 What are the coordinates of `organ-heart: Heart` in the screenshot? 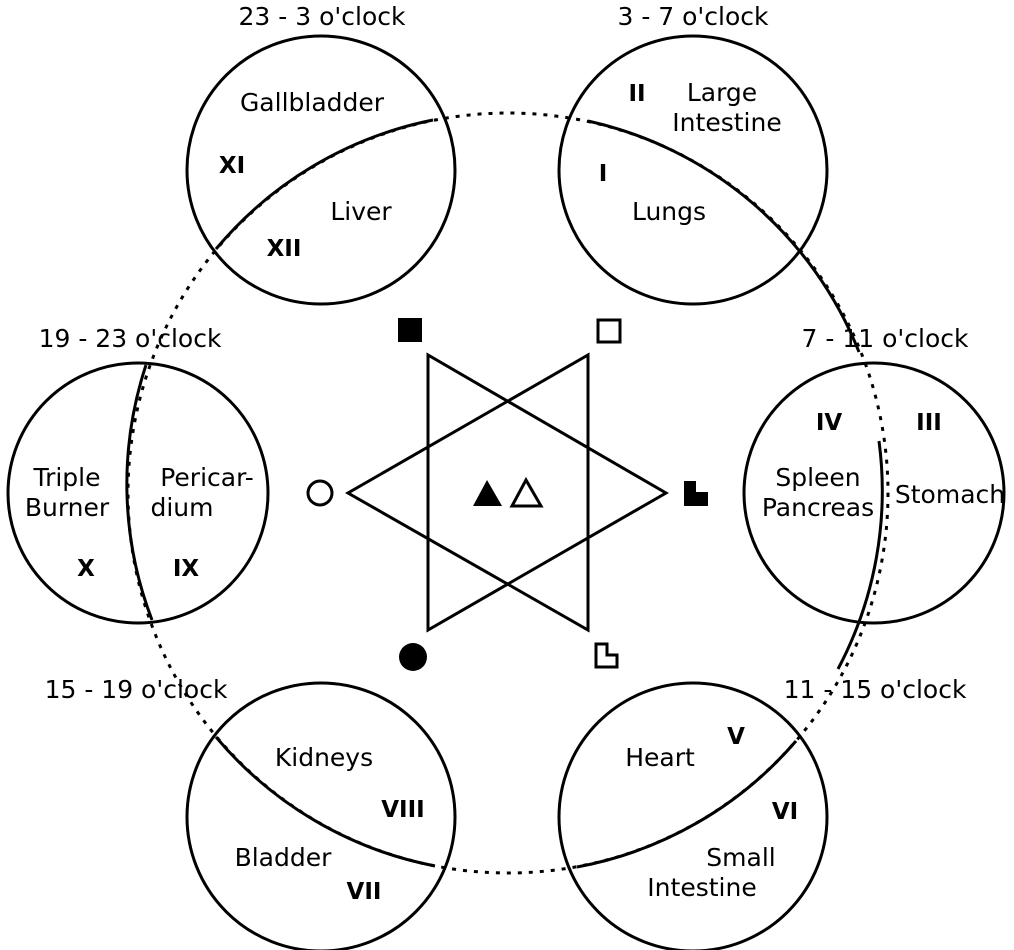 It's located at (660, 757).